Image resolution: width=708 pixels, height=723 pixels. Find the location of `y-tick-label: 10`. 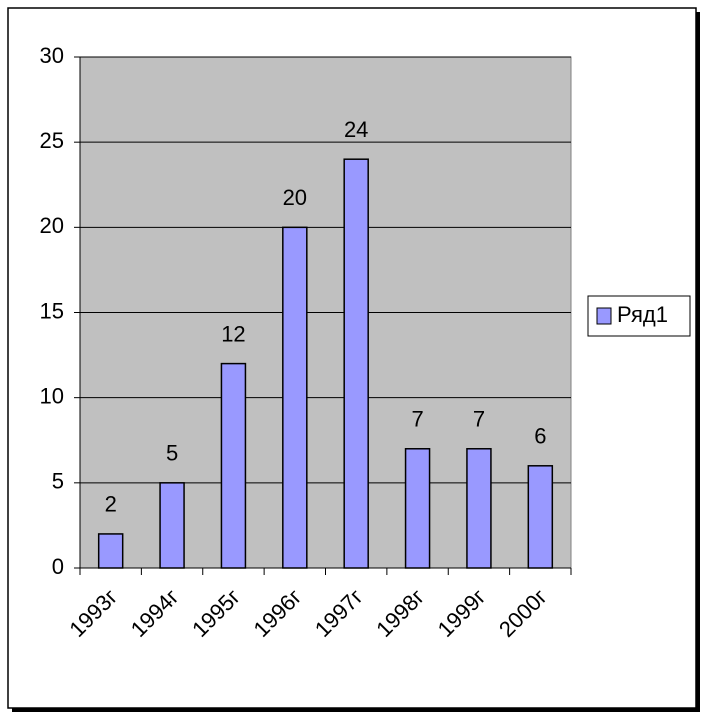

y-tick-label: 10 is located at coordinates (52, 395).